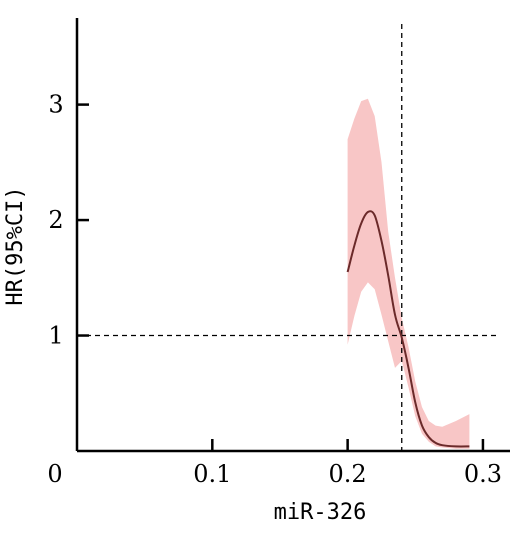 The width and height of the screenshot is (531, 555). Describe the element at coordinates (212, 474) in the screenshot. I see `x-tick-label: 0.1` at that location.